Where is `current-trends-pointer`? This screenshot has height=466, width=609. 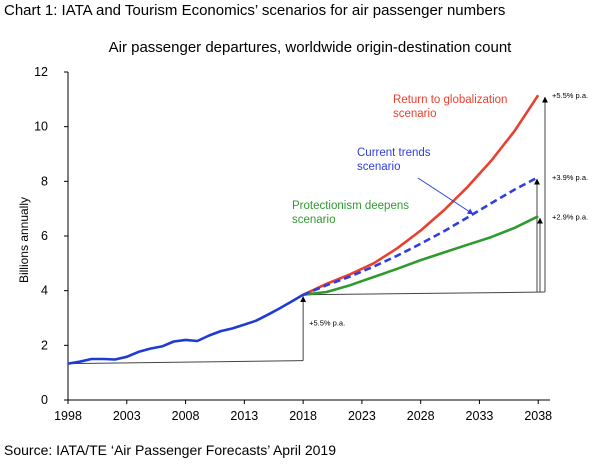 current-trends-pointer is located at coordinates (445, 196).